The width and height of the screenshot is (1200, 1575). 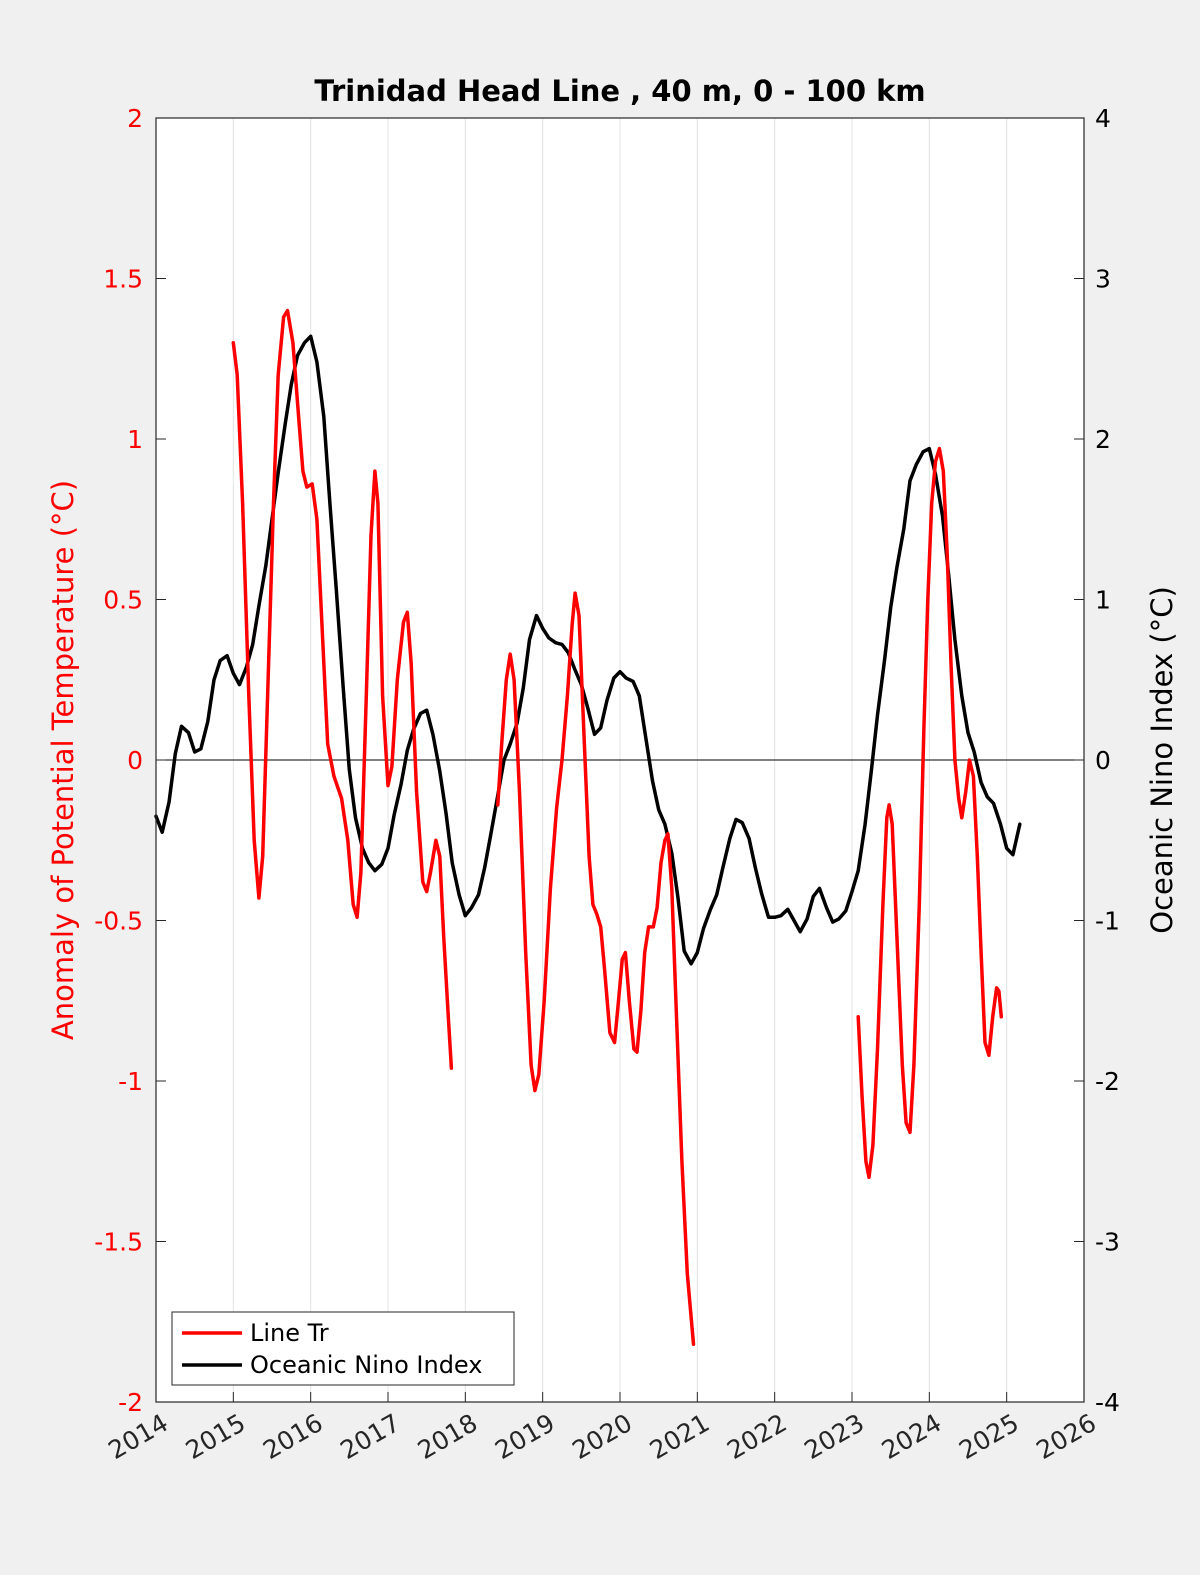 What do you see at coordinates (370, 1436) in the screenshot?
I see `x-tick-label: 2017` at bounding box center [370, 1436].